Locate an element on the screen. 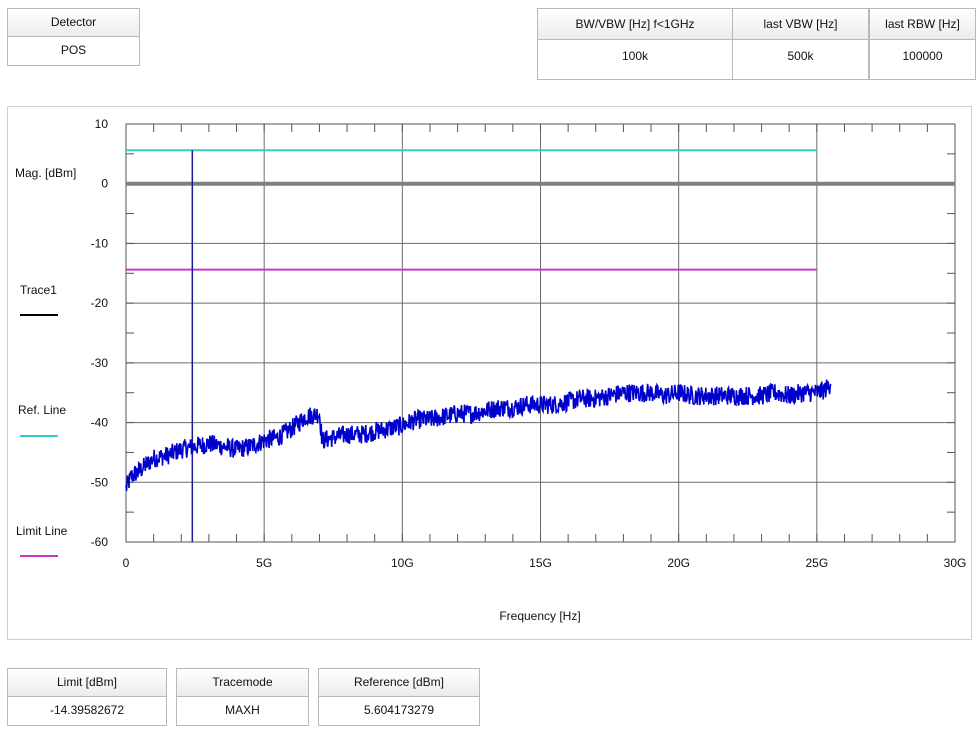  x-tick-label: 30G is located at coordinates (955, 563).